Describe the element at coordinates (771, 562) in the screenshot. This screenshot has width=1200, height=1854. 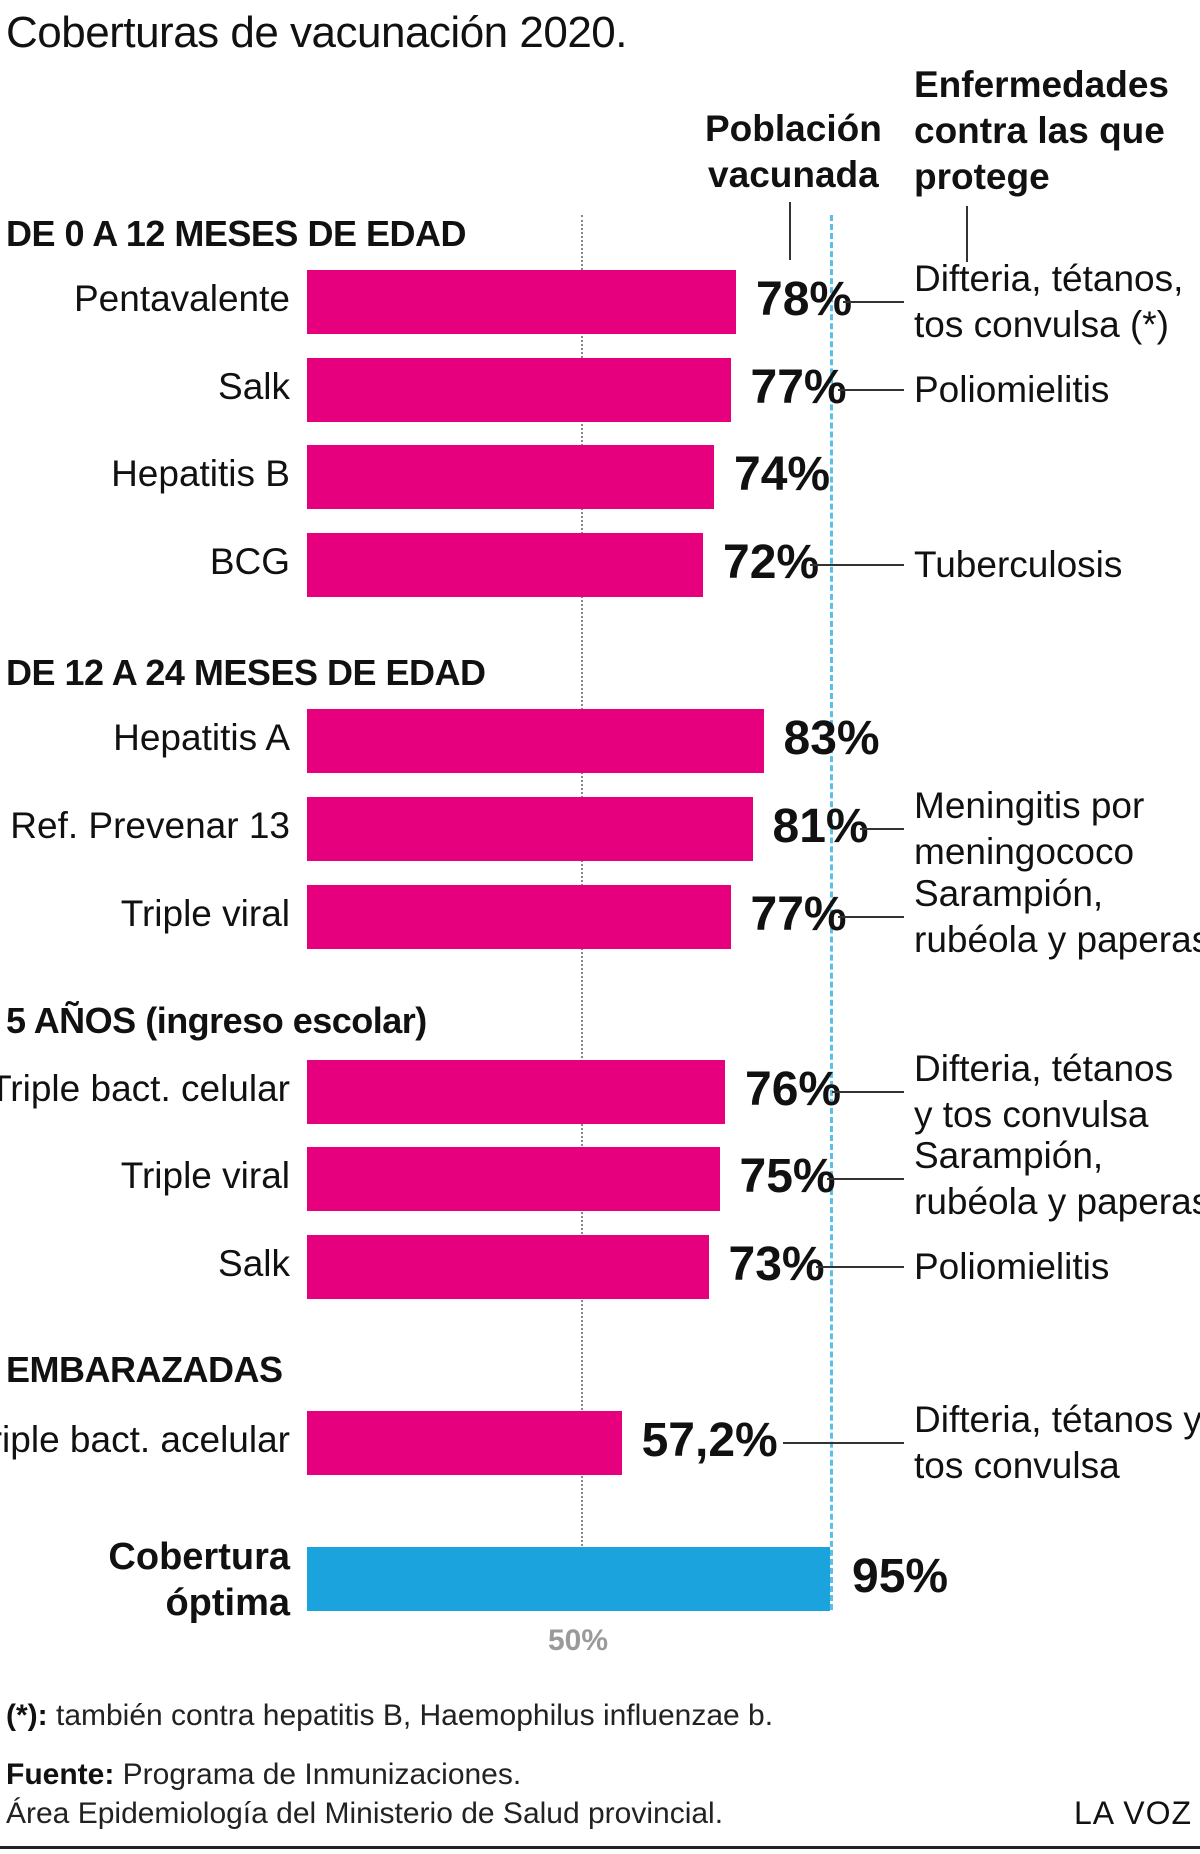
I see `value-label: 72%` at that location.